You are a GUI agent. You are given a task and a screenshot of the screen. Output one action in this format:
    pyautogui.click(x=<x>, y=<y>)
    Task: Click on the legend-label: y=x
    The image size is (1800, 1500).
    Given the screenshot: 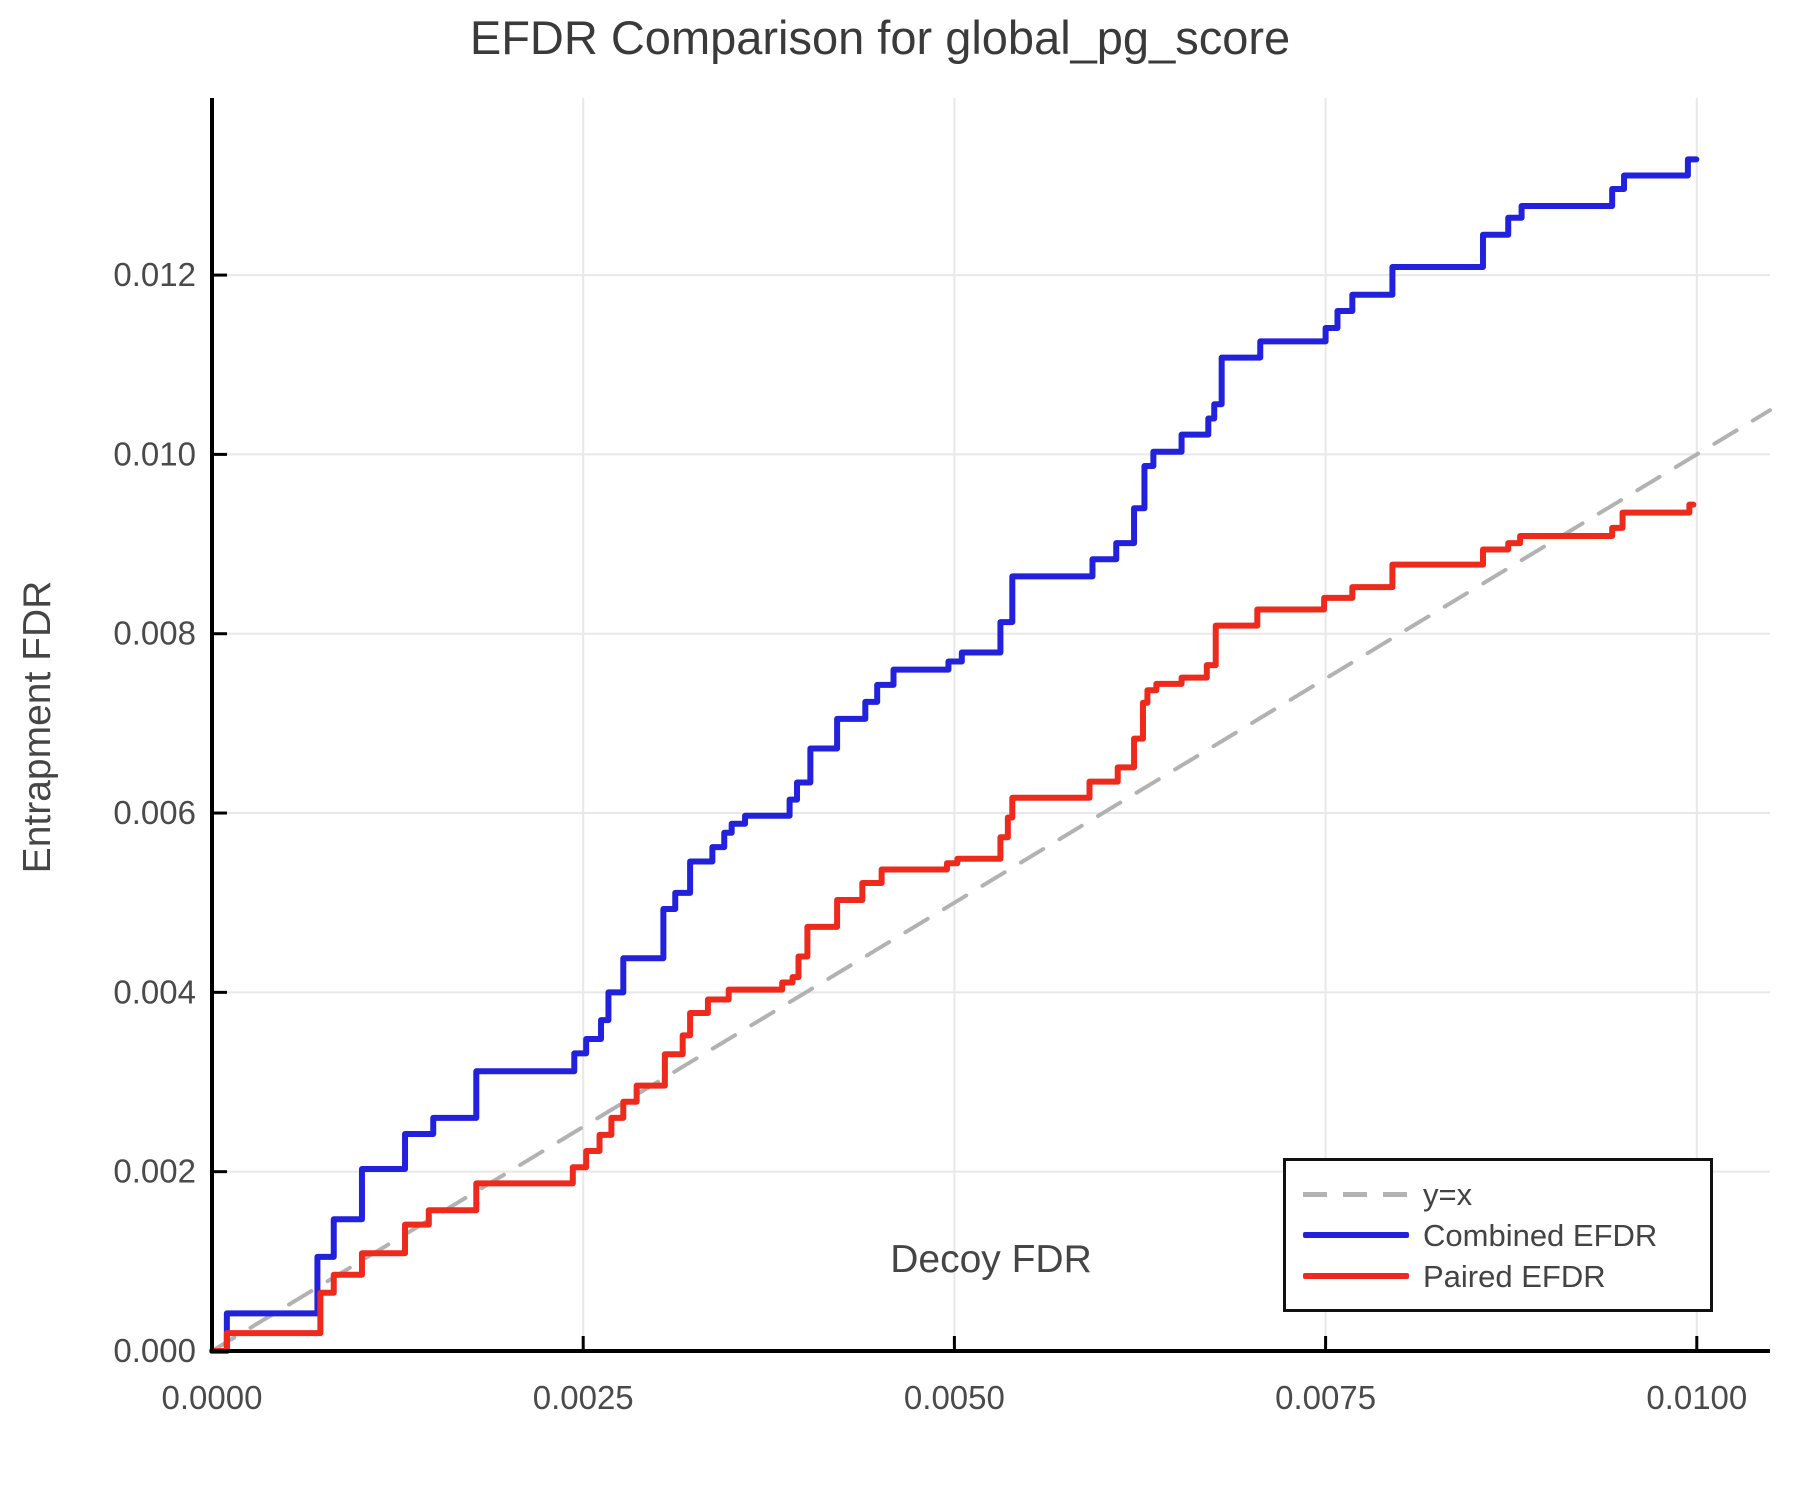 What is the action you would take?
    pyautogui.click(x=1448, y=1194)
    